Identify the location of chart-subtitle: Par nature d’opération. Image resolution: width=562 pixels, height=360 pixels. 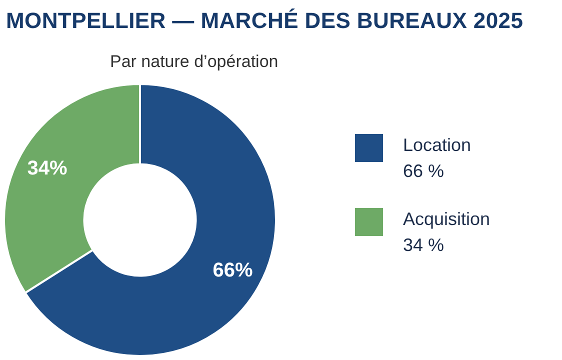
(194, 62).